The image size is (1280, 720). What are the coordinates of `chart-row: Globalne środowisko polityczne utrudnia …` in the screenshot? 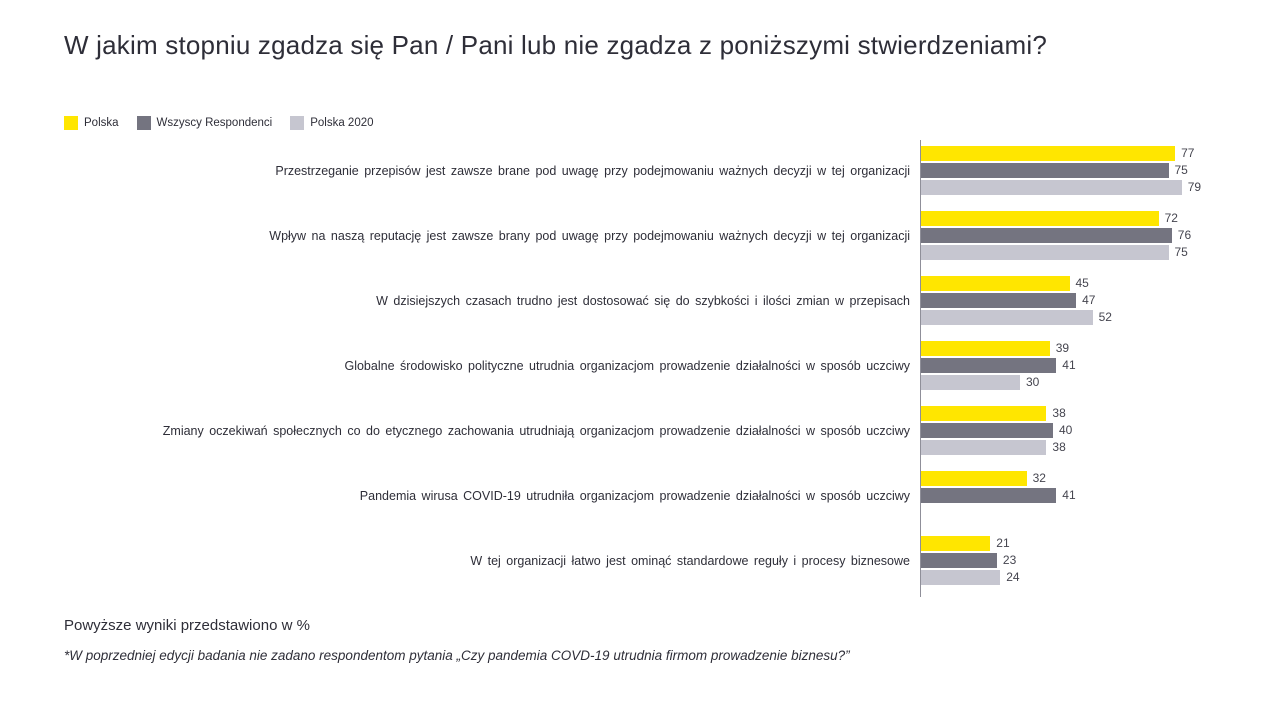 It's located at (640, 365).